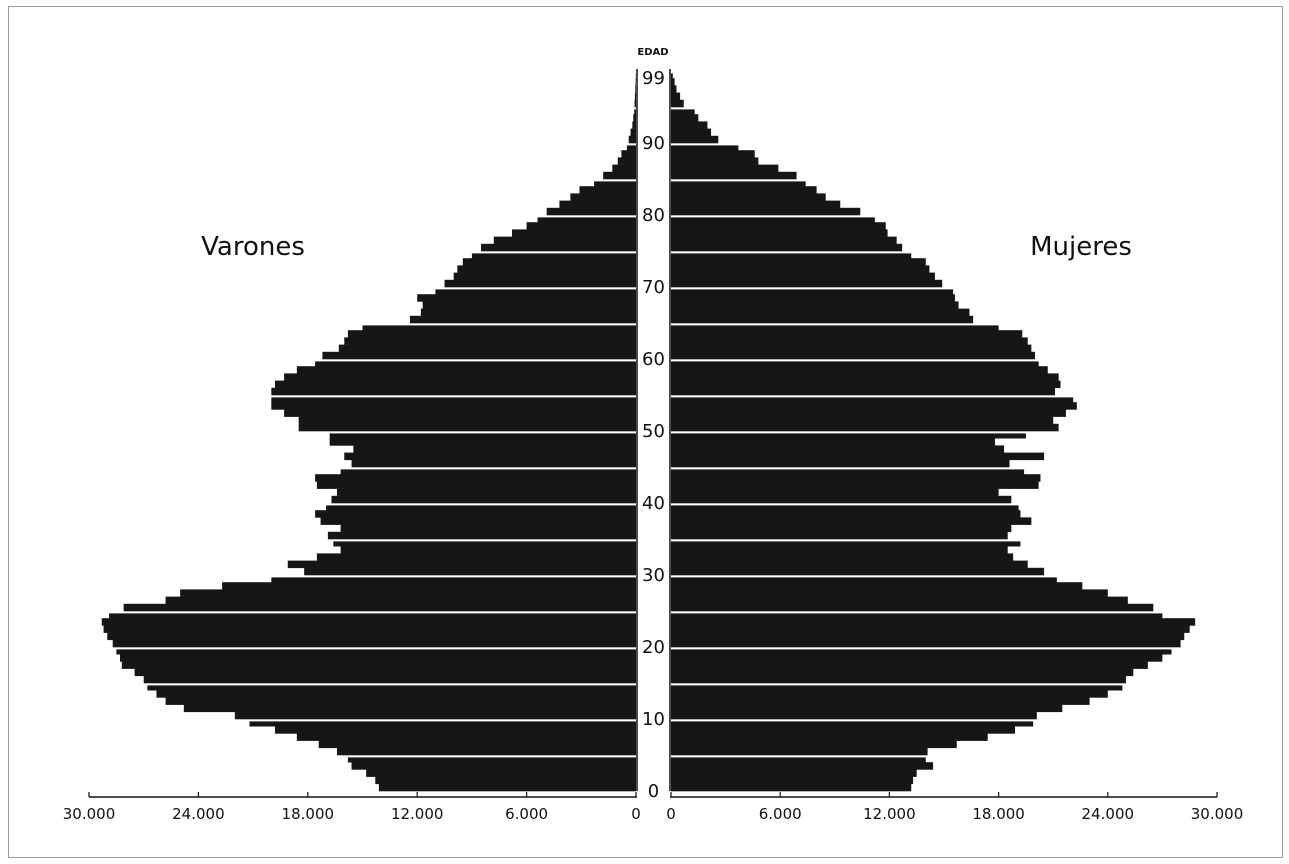  What do you see at coordinates (1217, 814) in the screenshot?
I see `x-tick-right-30.000: 30.000` at bounding box center [1217, 814].